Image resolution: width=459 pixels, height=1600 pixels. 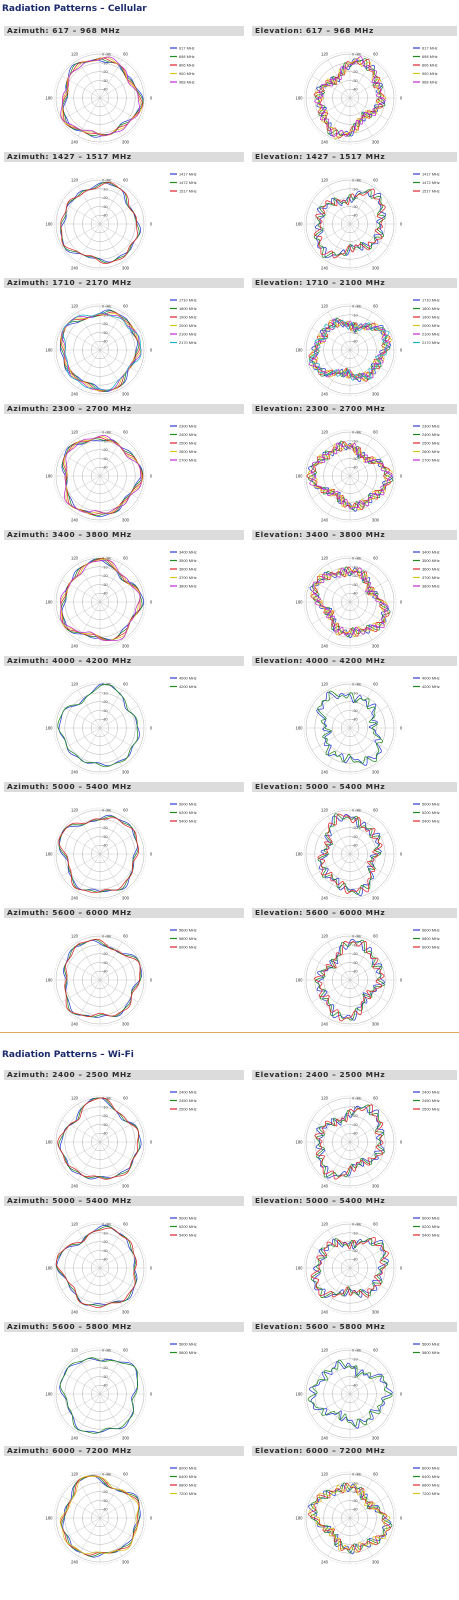 I want to click on ring-tick-label: -10, so click(x=355, y=314).